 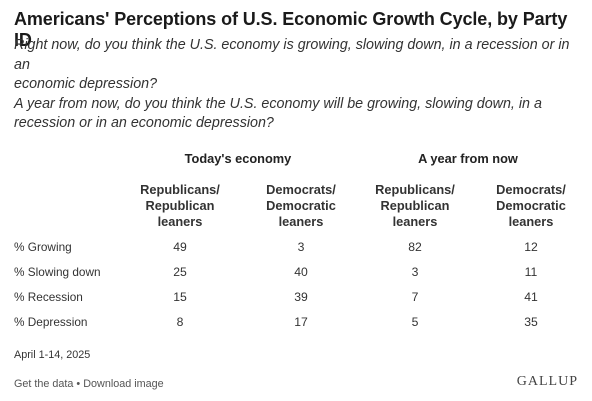 I want to click on table-cell: 82, so click(x=415, y=247).